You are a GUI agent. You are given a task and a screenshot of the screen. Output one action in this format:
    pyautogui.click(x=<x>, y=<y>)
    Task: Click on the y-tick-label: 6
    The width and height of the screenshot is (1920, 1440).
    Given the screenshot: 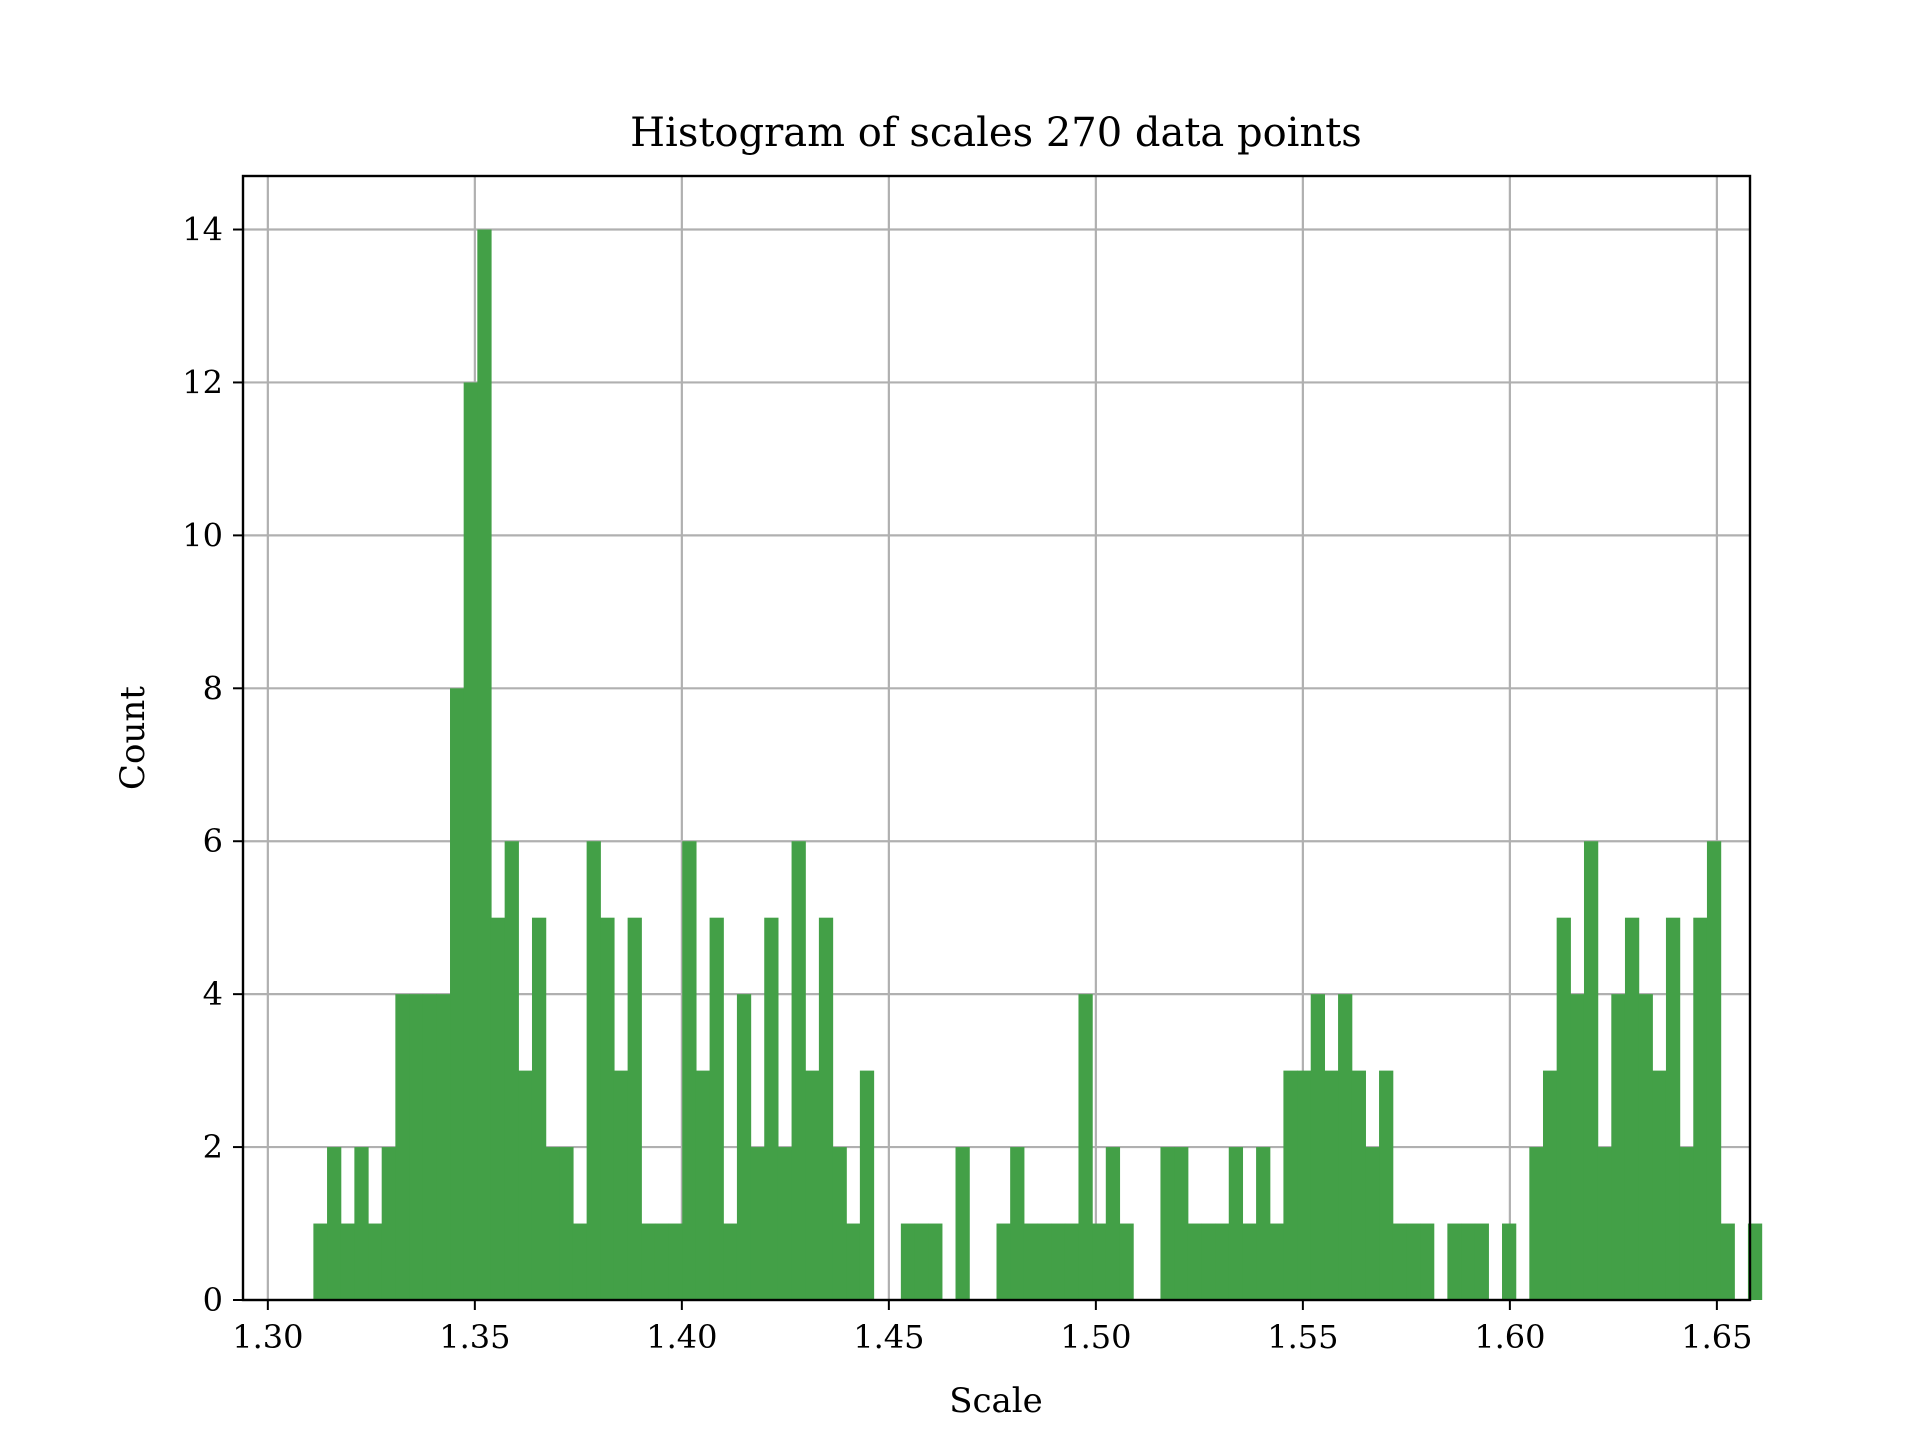 What is the action you would take?
    pyautogui.click(x=213, y=841)
    